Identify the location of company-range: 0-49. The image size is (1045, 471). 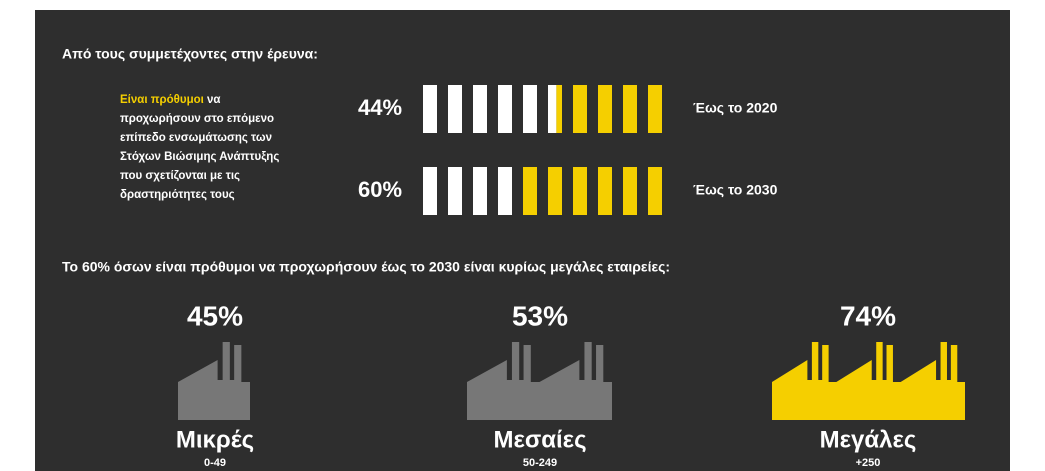
(215, 463).